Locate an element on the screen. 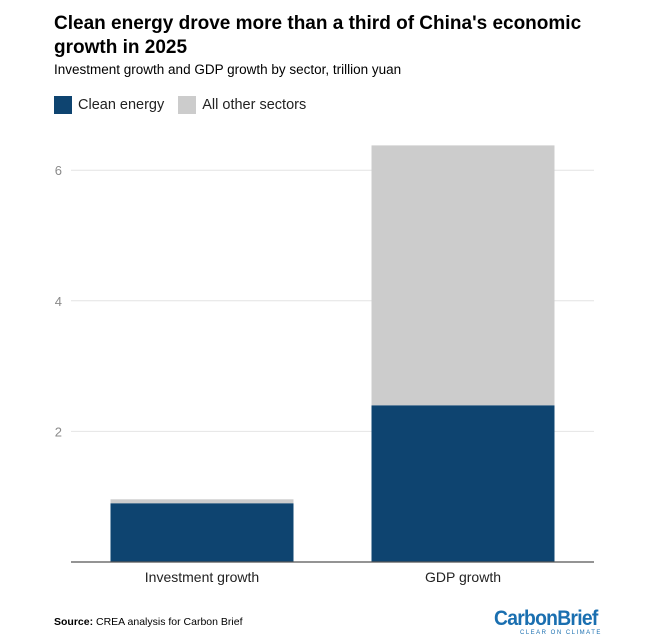  carbon-brief-logo: CarbonBrief CLEAR ON CLIMATE is located at coordinates (554, 623).